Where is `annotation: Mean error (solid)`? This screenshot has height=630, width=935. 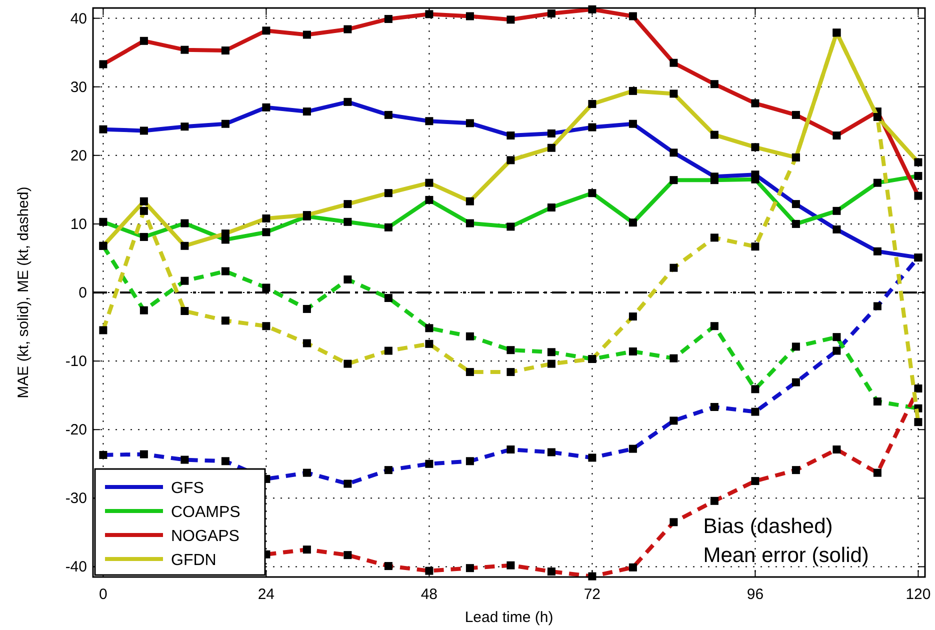
annotation: Mean error (solid) is located at coordinates (786, 555).